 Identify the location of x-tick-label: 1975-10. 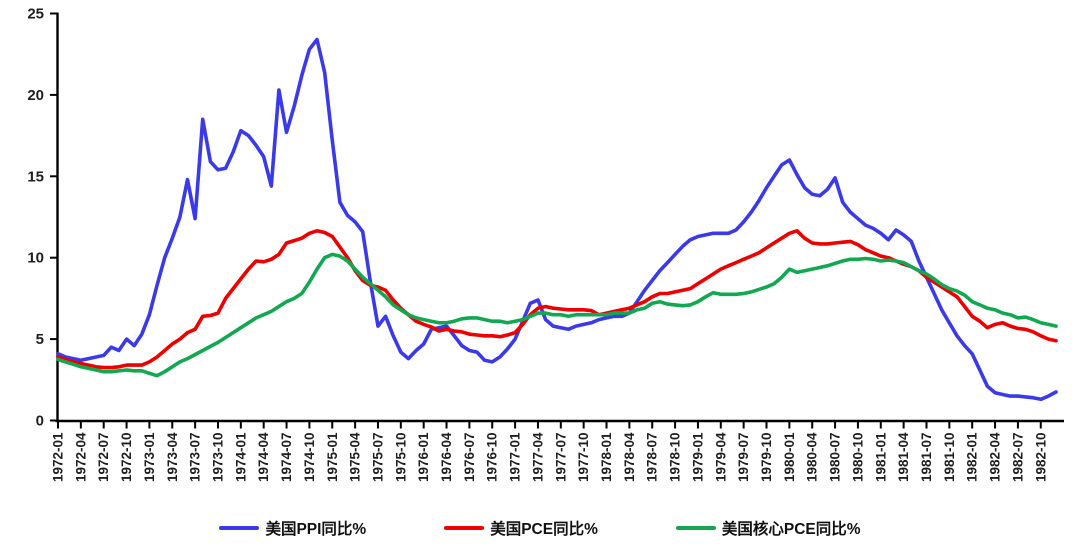
(400, 458).